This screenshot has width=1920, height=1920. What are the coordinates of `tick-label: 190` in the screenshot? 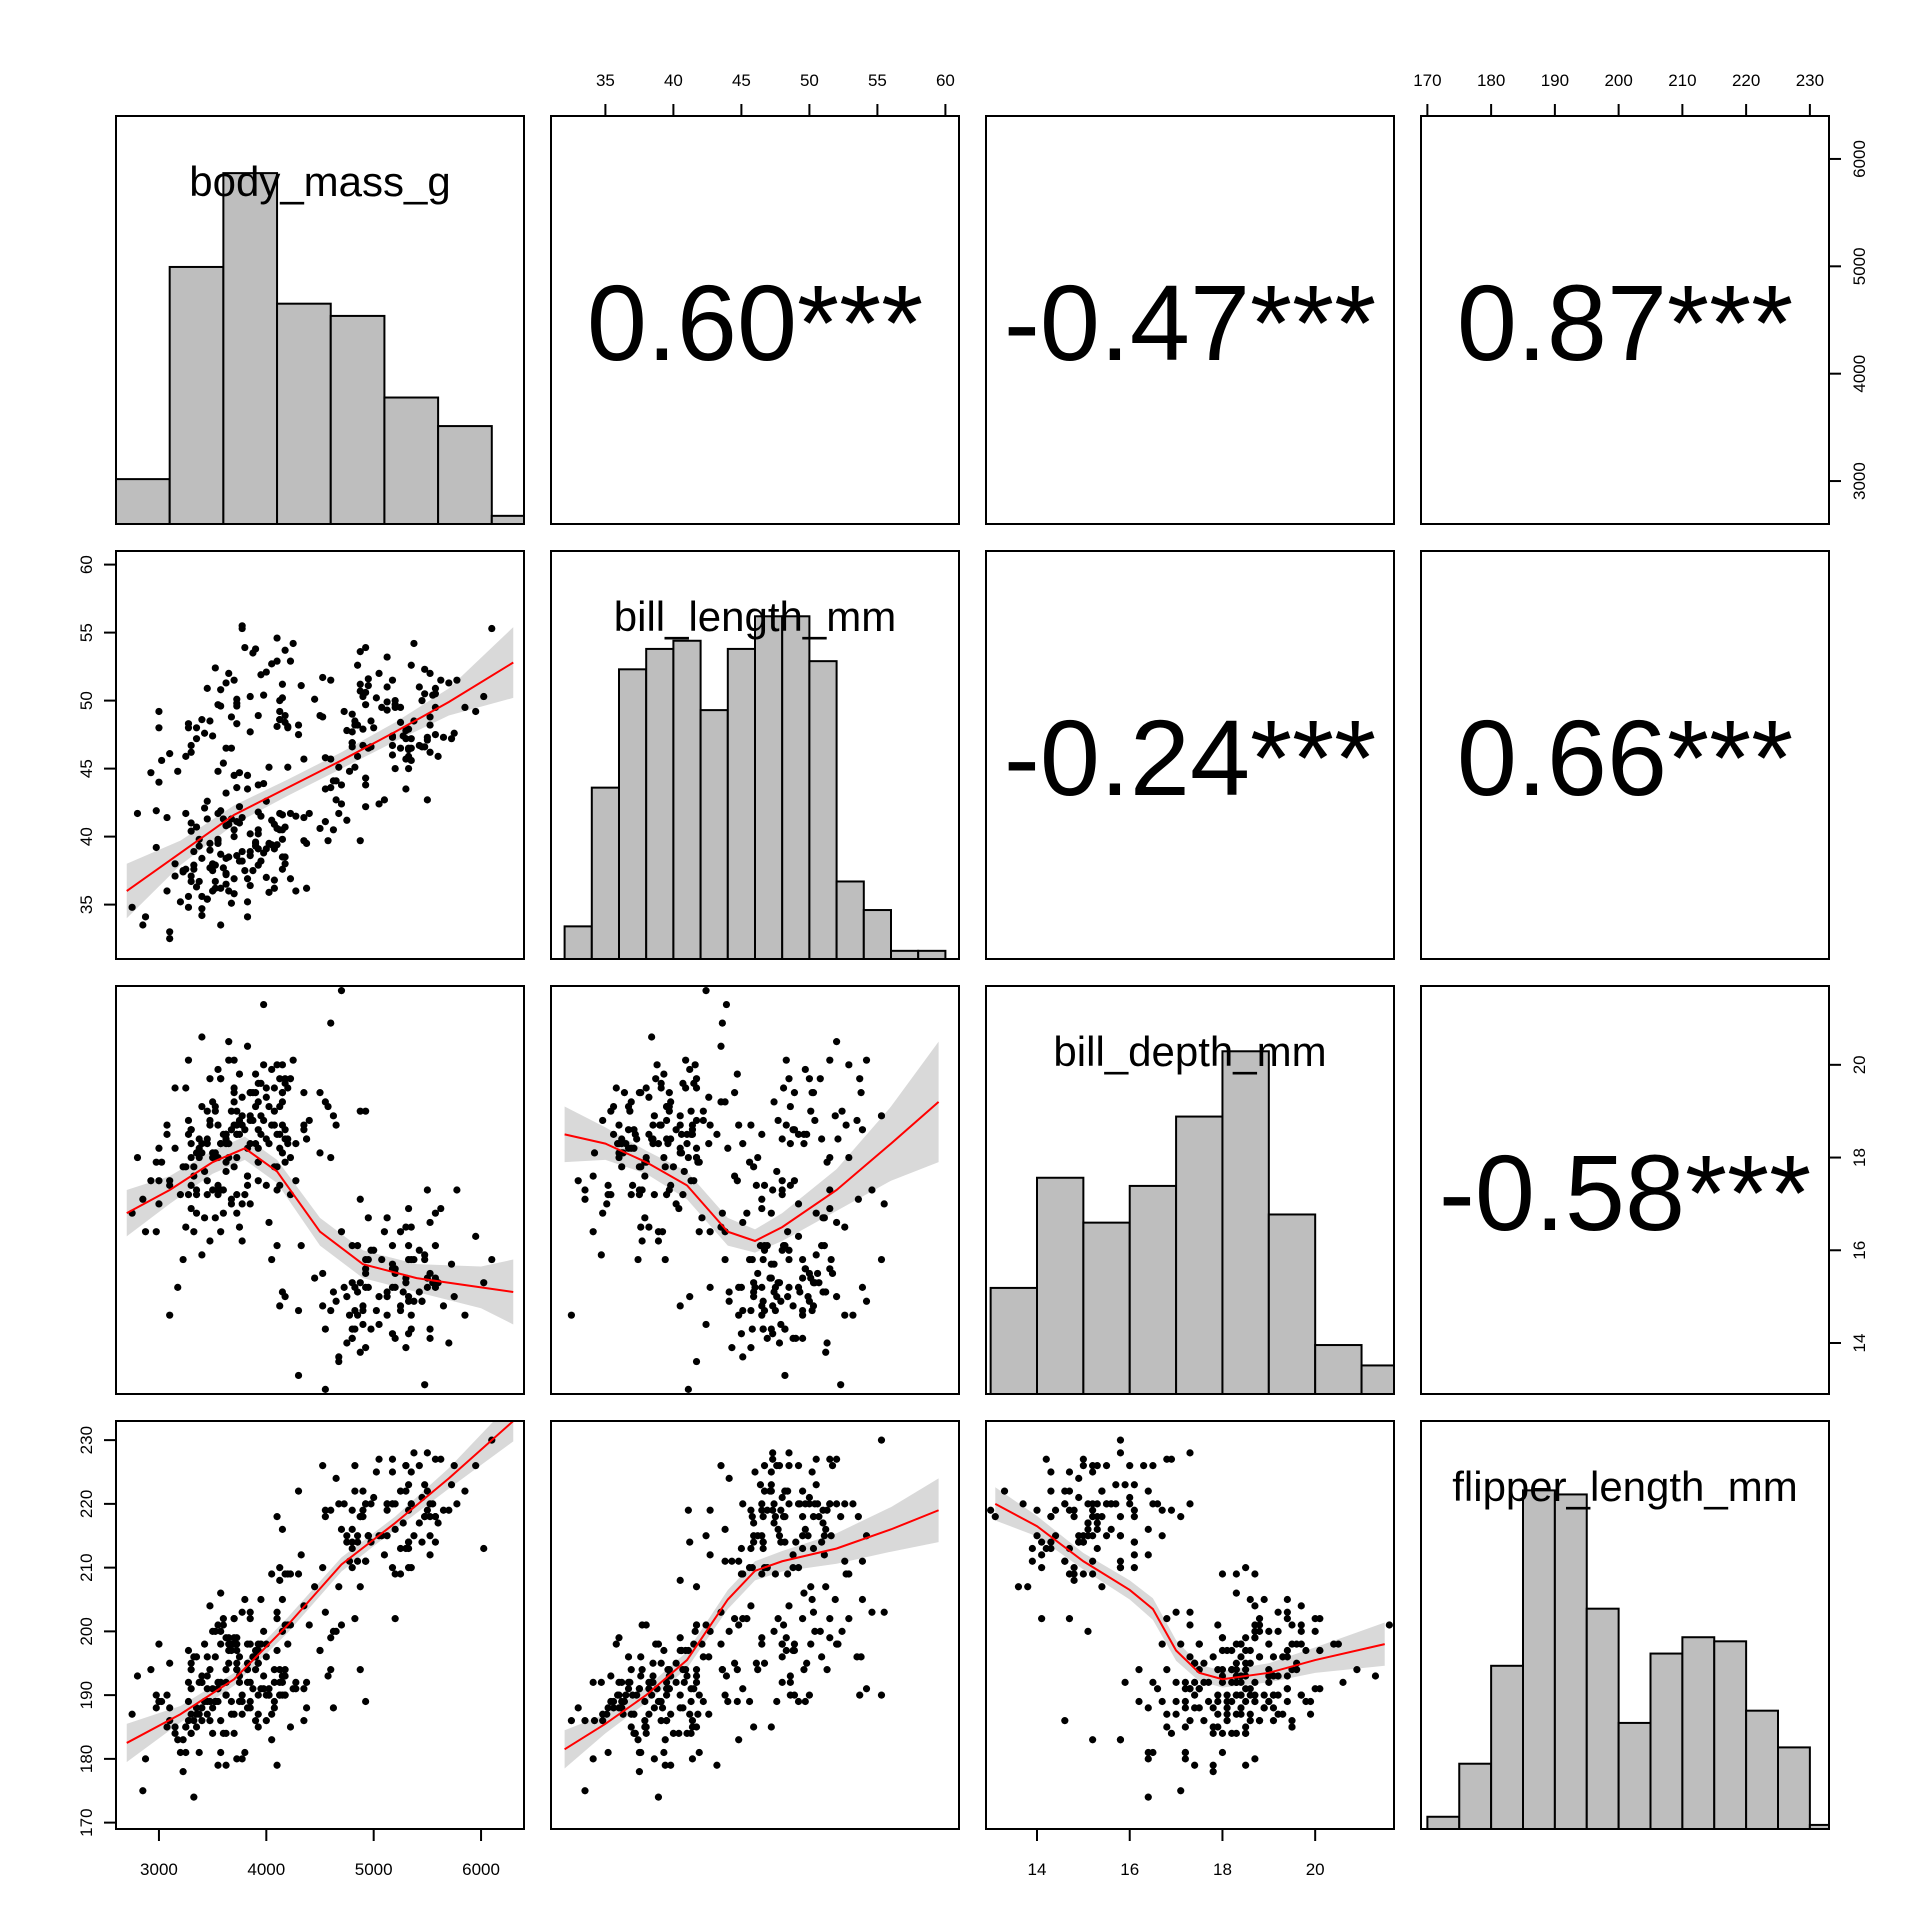 It's located at (86, 1695).